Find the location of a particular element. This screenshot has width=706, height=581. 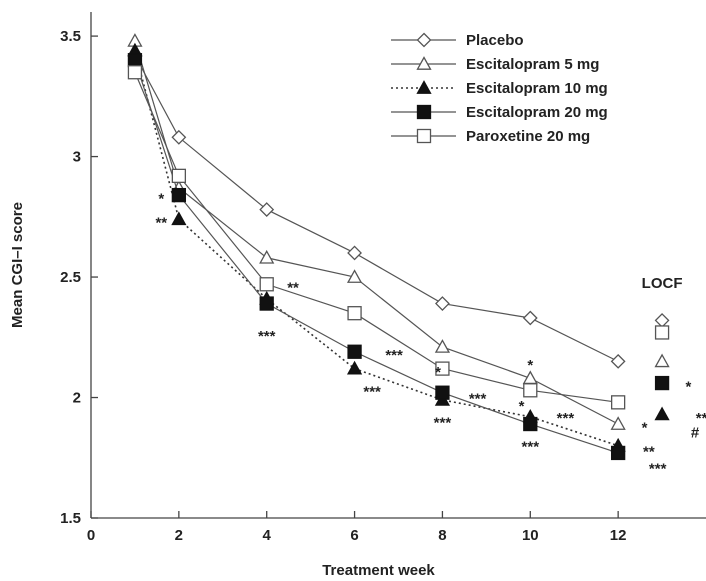

significance-mark: # is located at coordinates (695, 432).